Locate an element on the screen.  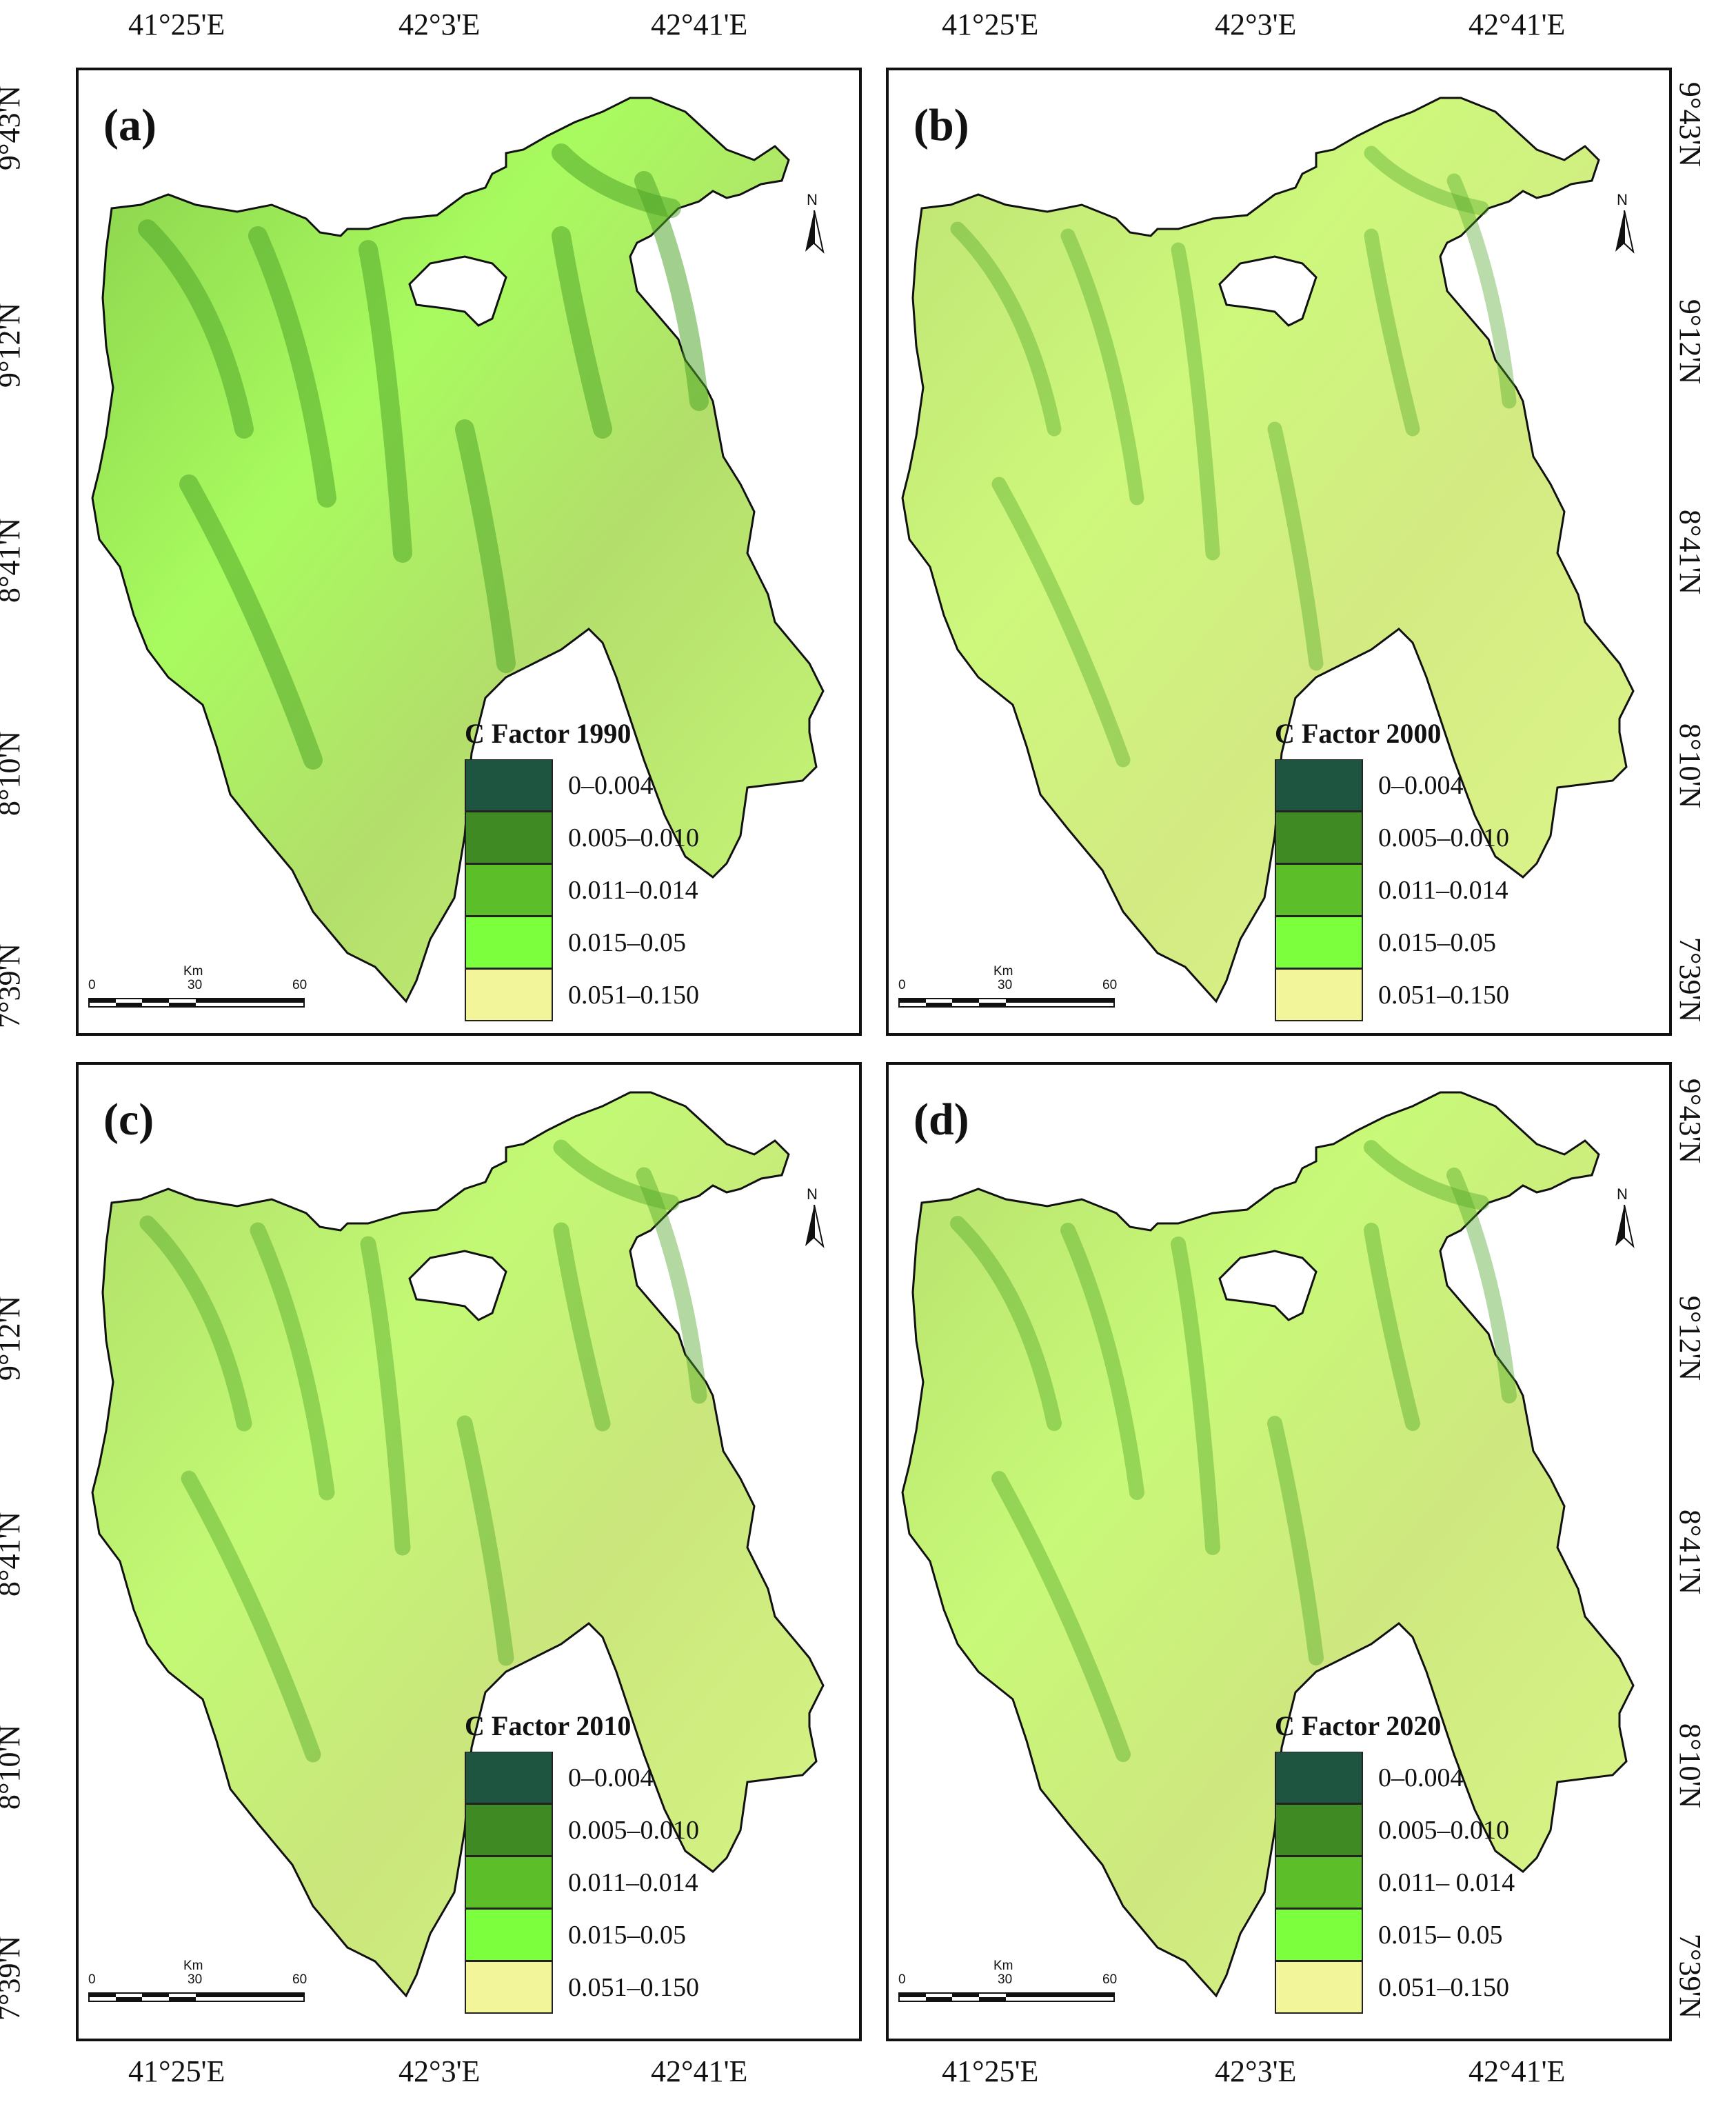
lon-label-top-b-3: 42°41'E is located at coordinates (1517, 24).